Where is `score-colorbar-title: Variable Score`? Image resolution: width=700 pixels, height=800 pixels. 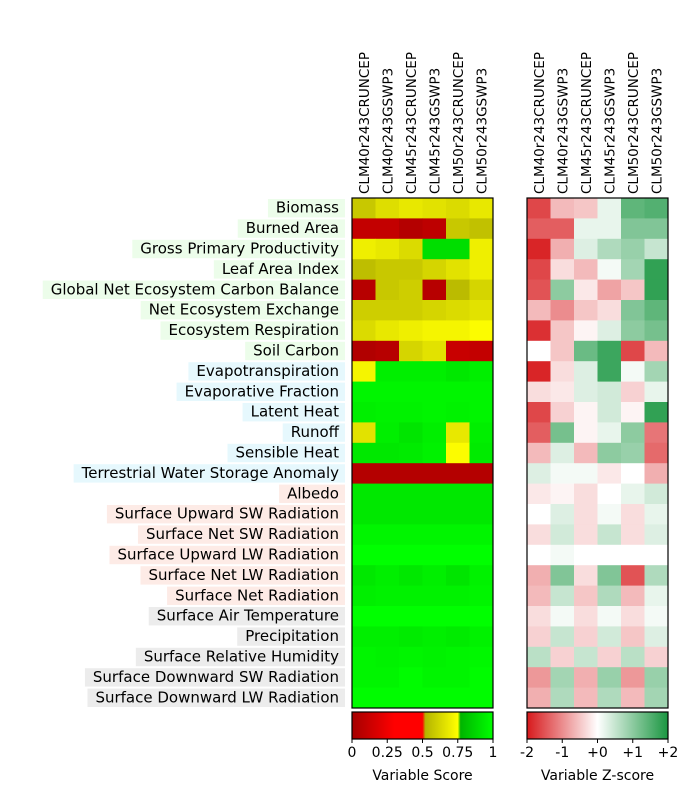 score-colorbar-title: Variable Score is located at coordinates (422, 776).